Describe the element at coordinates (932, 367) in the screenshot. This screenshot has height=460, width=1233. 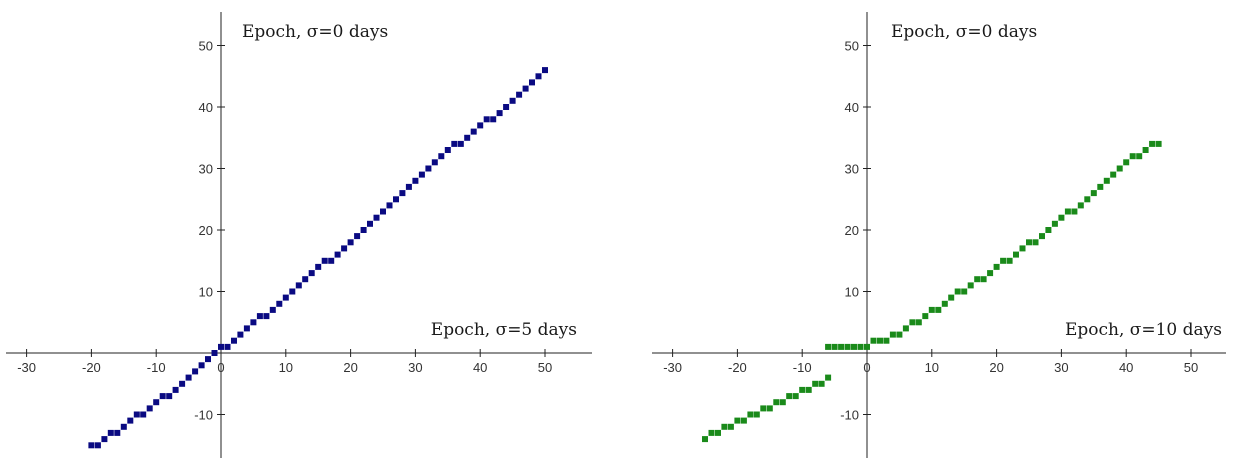
I see `x-tick-label: 10` at that location.